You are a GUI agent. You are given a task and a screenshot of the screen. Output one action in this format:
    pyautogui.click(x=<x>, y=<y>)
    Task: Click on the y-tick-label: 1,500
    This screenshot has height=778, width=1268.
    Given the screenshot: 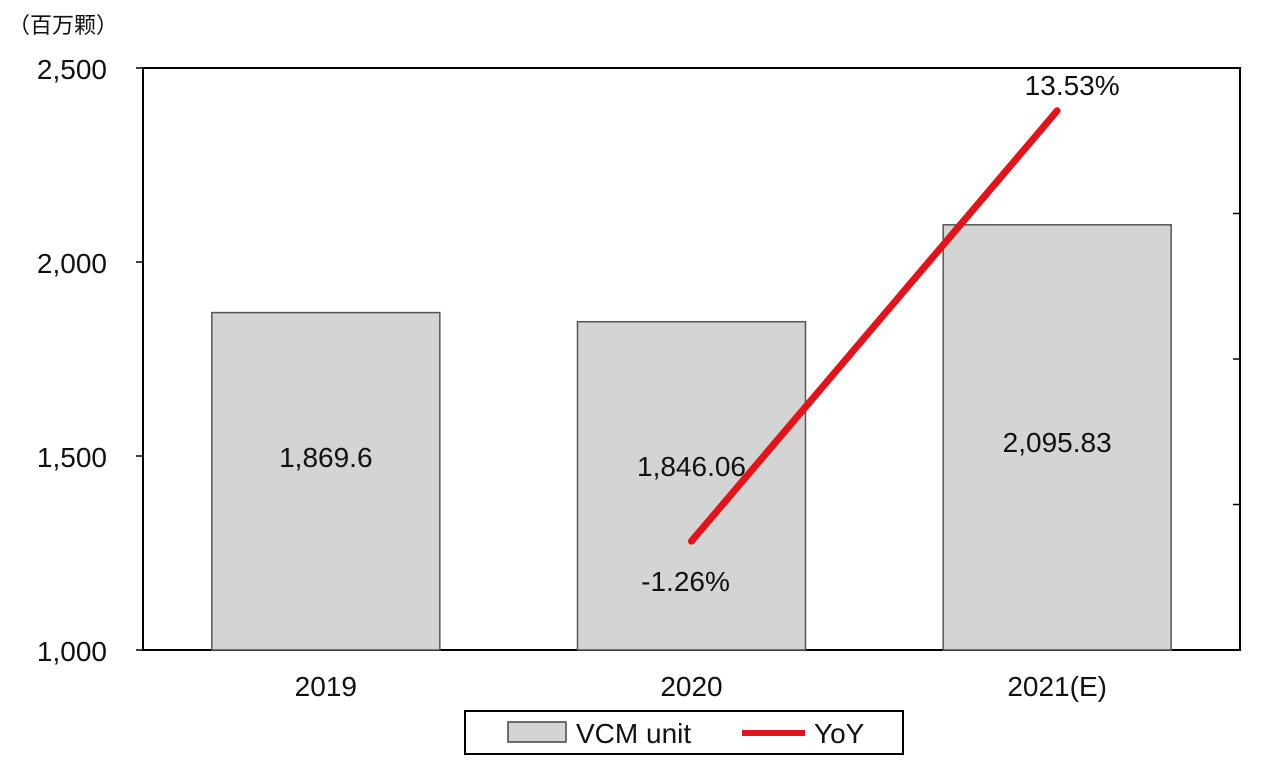 What is the action you would take?
    pyautogui.click(x=72, y=457)
    